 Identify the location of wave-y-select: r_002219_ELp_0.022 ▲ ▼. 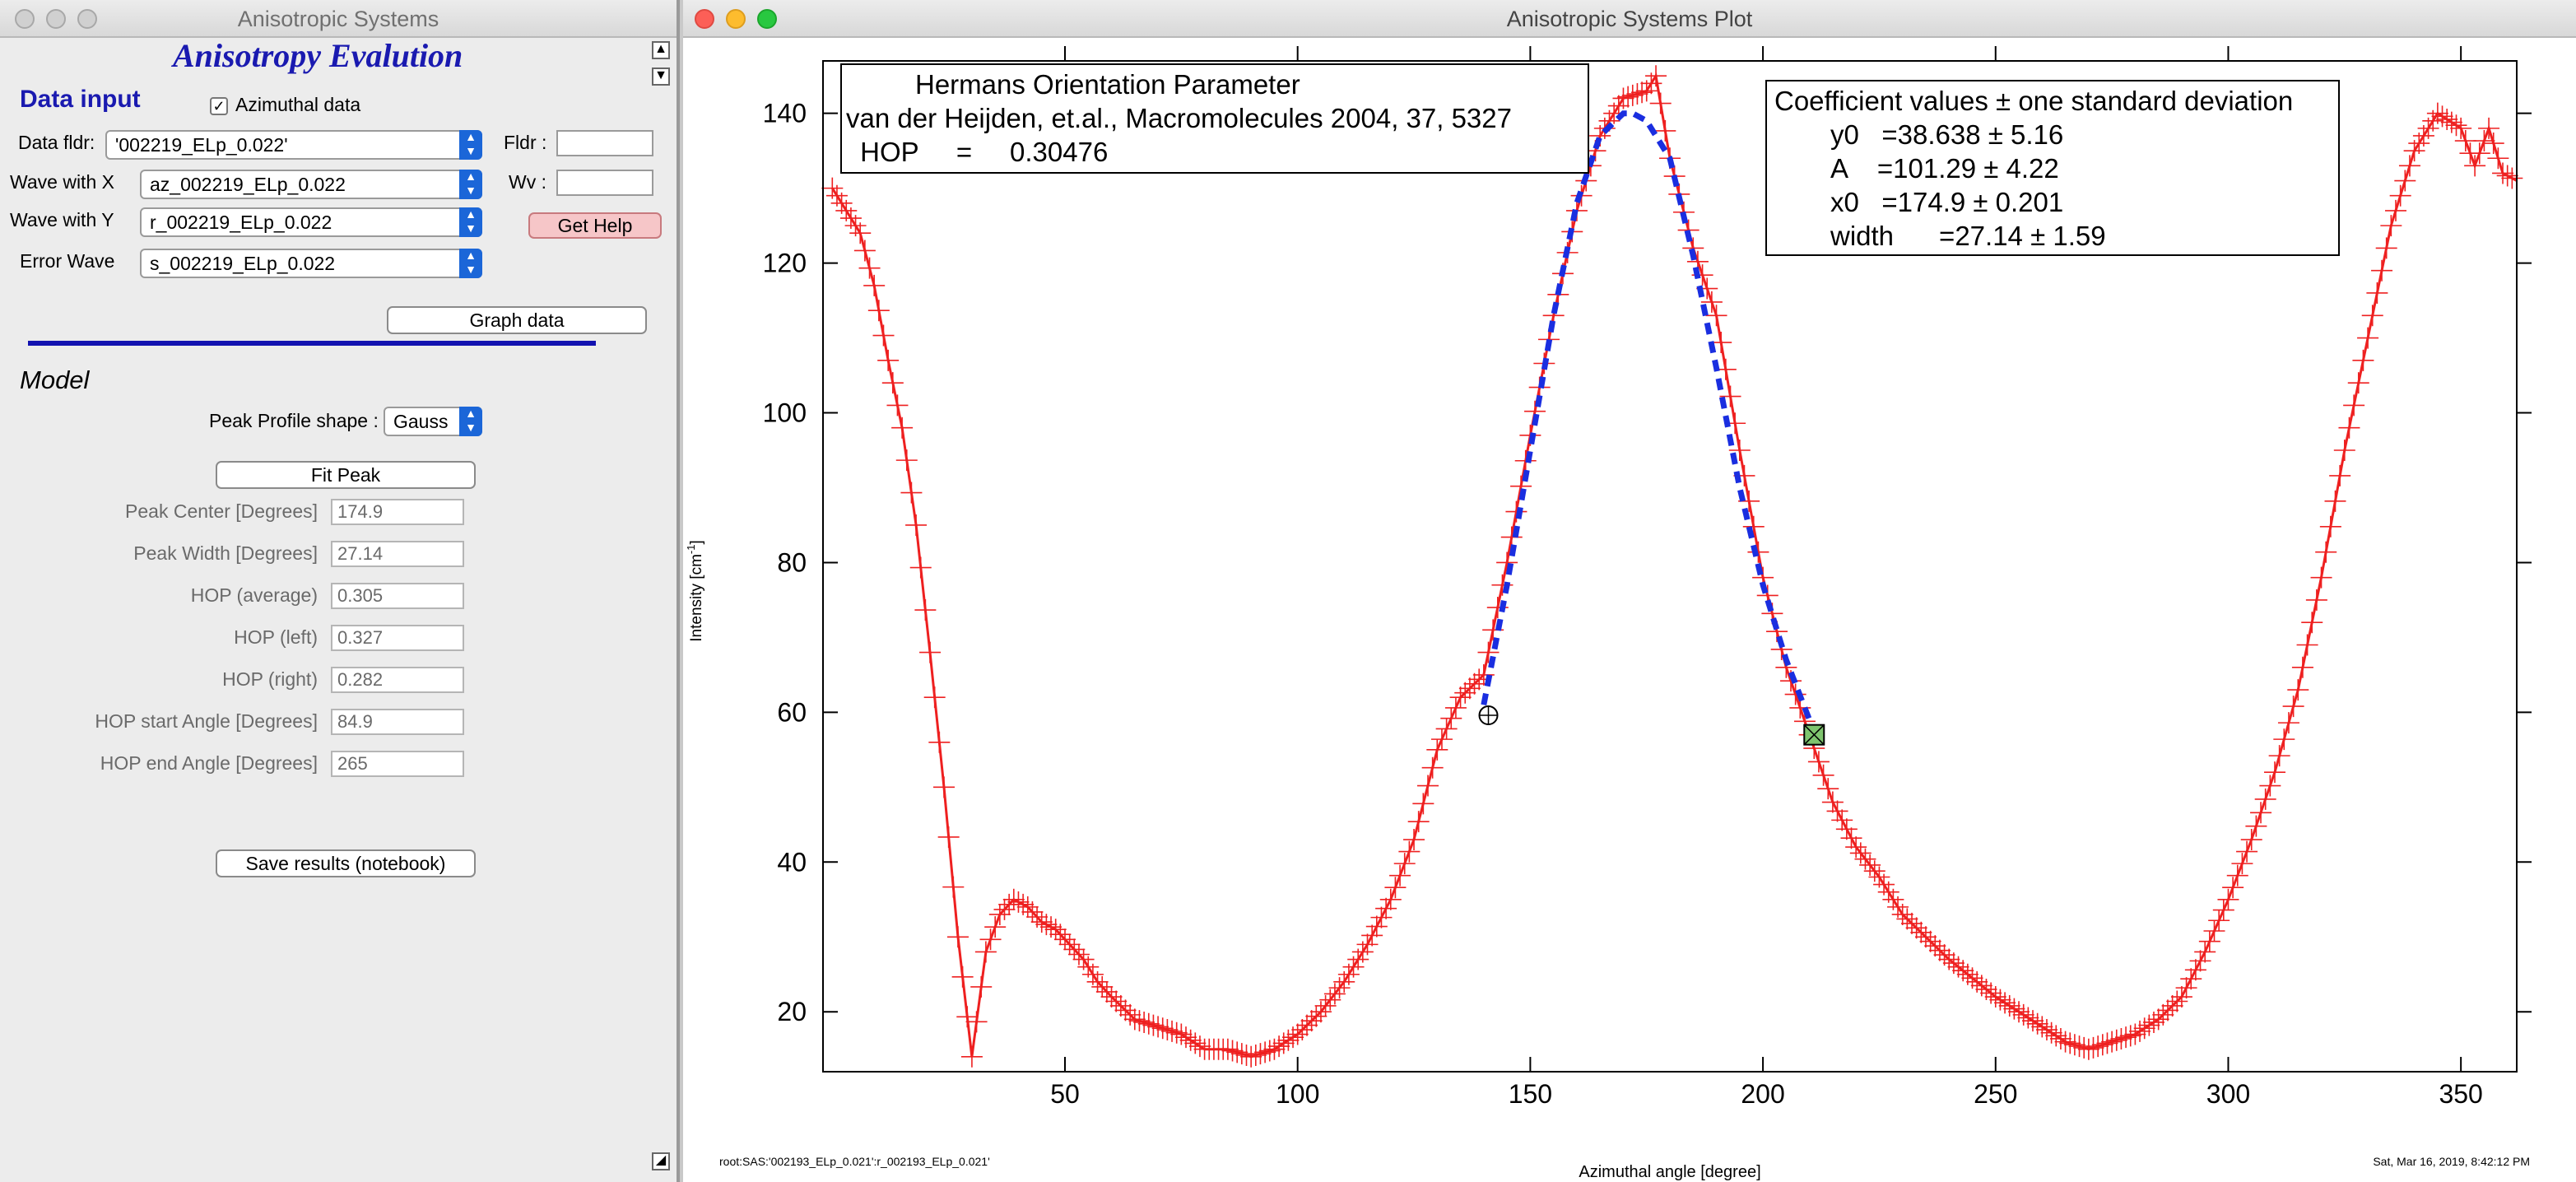
(311, 222).